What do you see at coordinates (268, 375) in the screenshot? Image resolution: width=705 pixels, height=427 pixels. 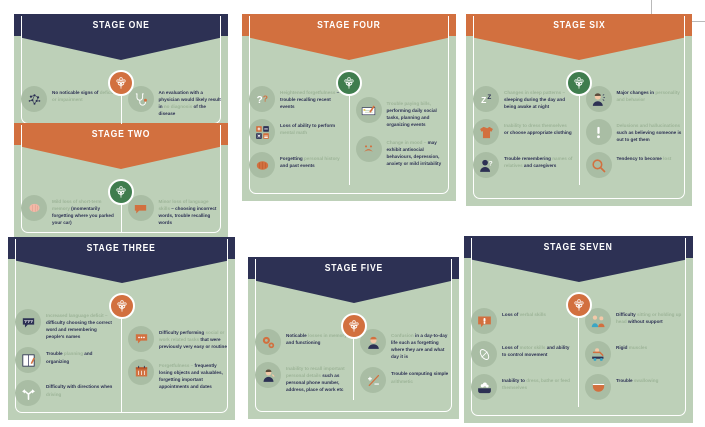 I see `confused-person-icon` at bounding box center [268, 375].